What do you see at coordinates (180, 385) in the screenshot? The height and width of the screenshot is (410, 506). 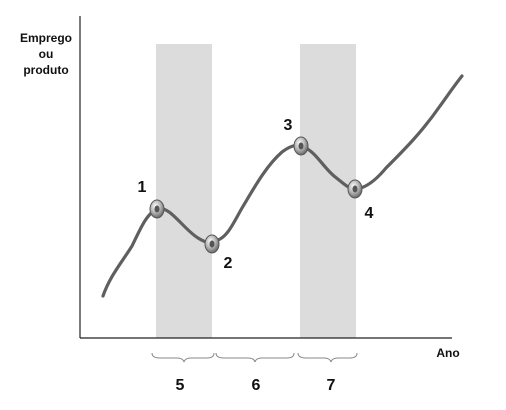 I see `phase-5-label: 5` at bounding box center [180, 385].